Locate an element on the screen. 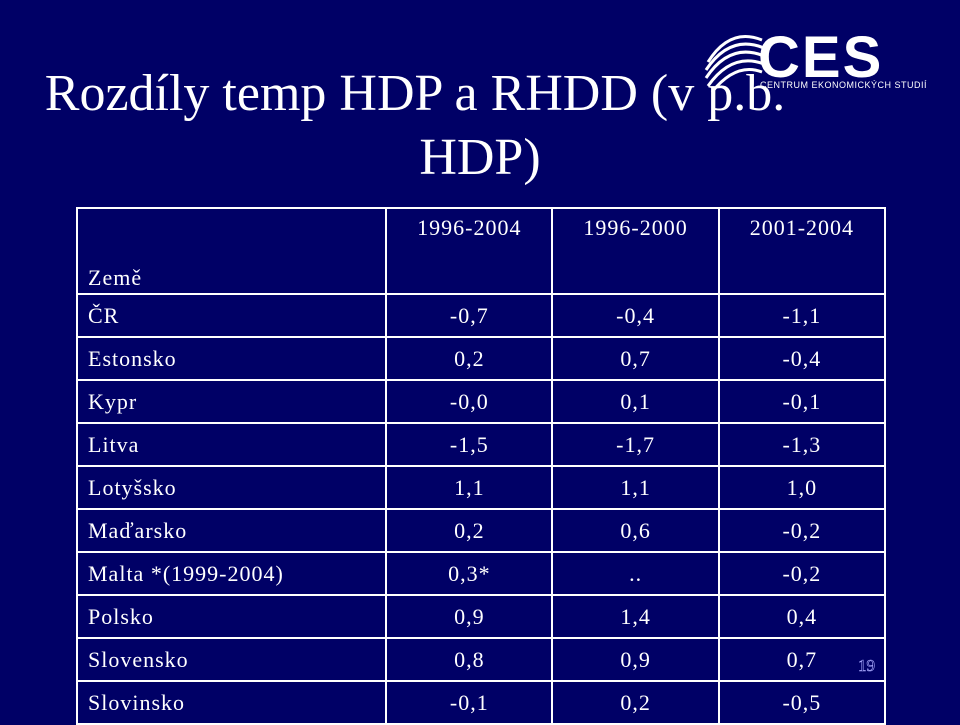 The height and width of the screenshot is (725, 960). country-cell: Maďarsko is located at coordinates (231, 530).